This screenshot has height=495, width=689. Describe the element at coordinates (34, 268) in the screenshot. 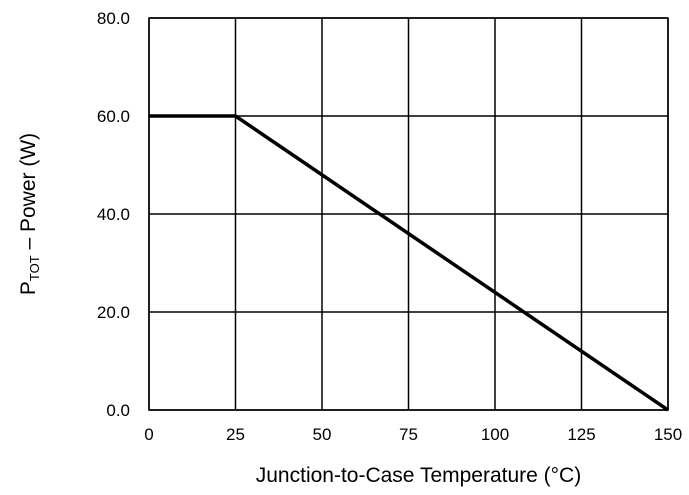

I see `y-axis-title-subscript: TOT` at that location.